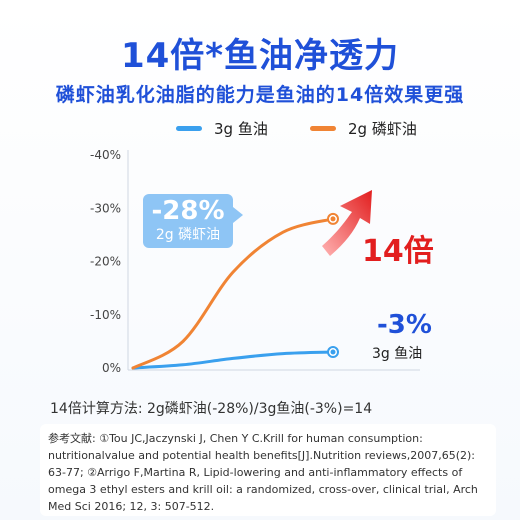  Describe the element at coordinates (404, 325) in the screenshot. I see `fish-oil-value-label: -3%` at that location.